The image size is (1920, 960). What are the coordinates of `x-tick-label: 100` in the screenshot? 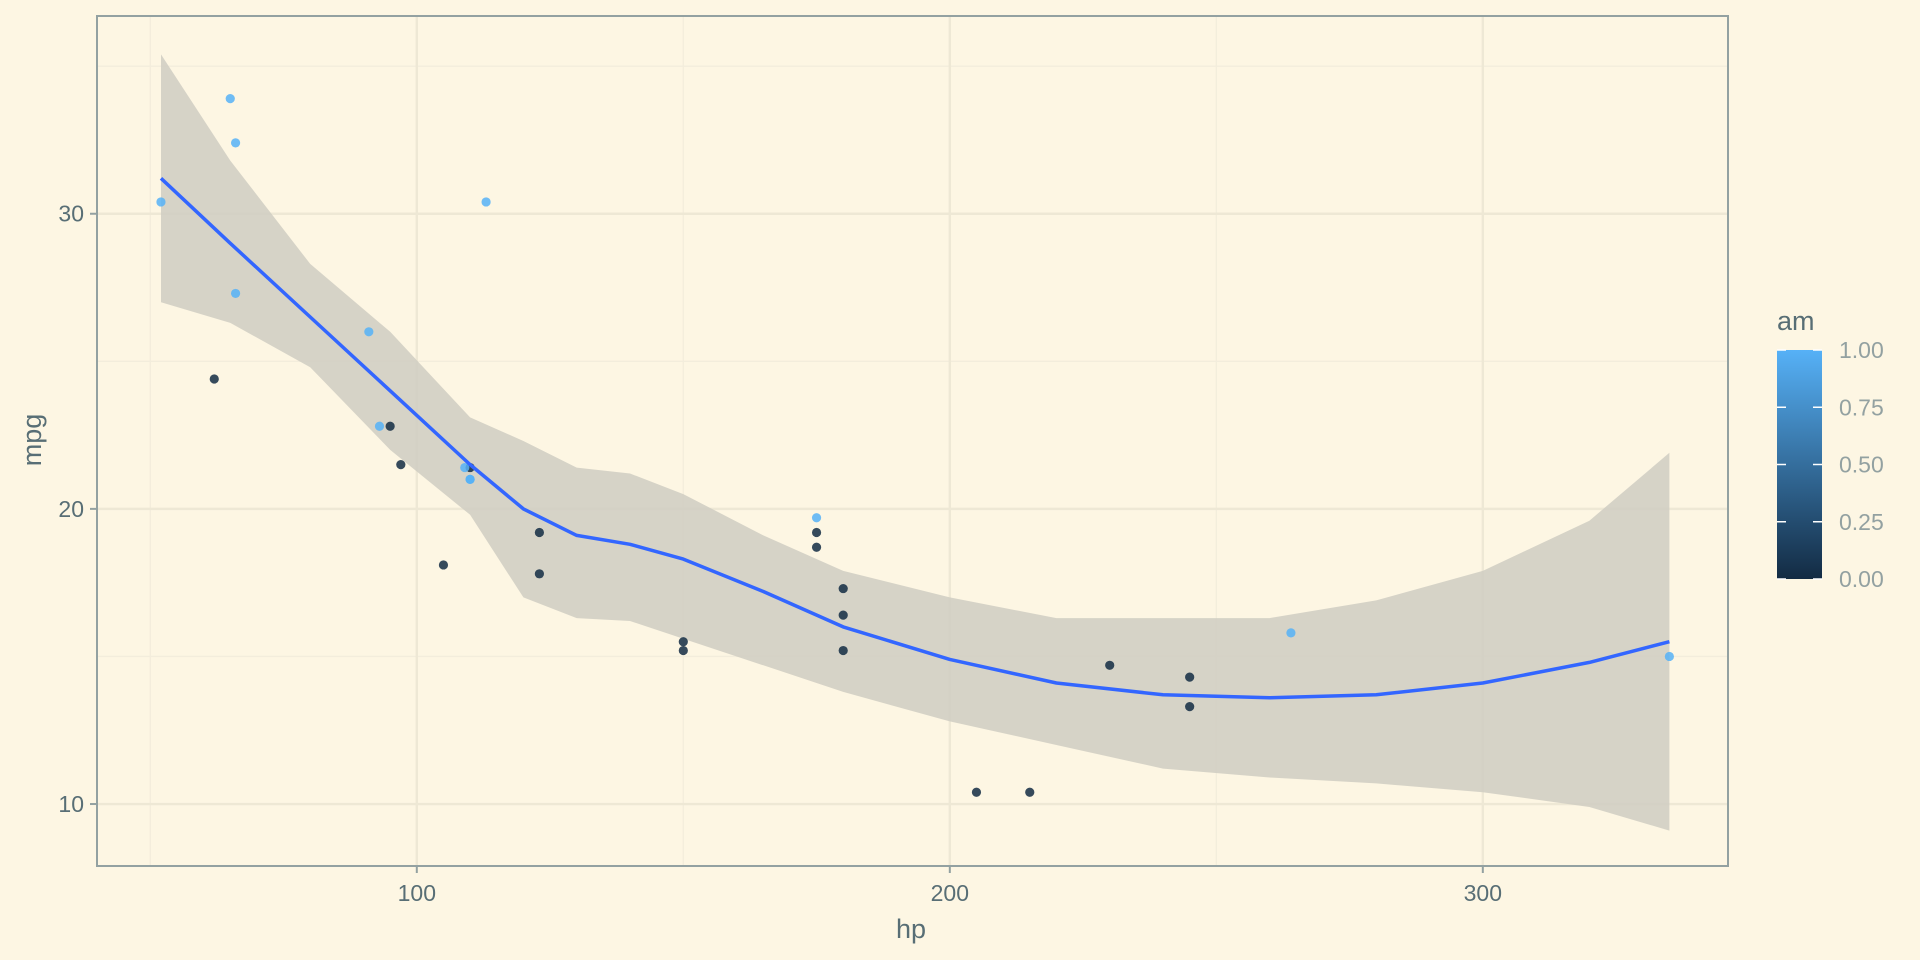 It's located at (417, 893).